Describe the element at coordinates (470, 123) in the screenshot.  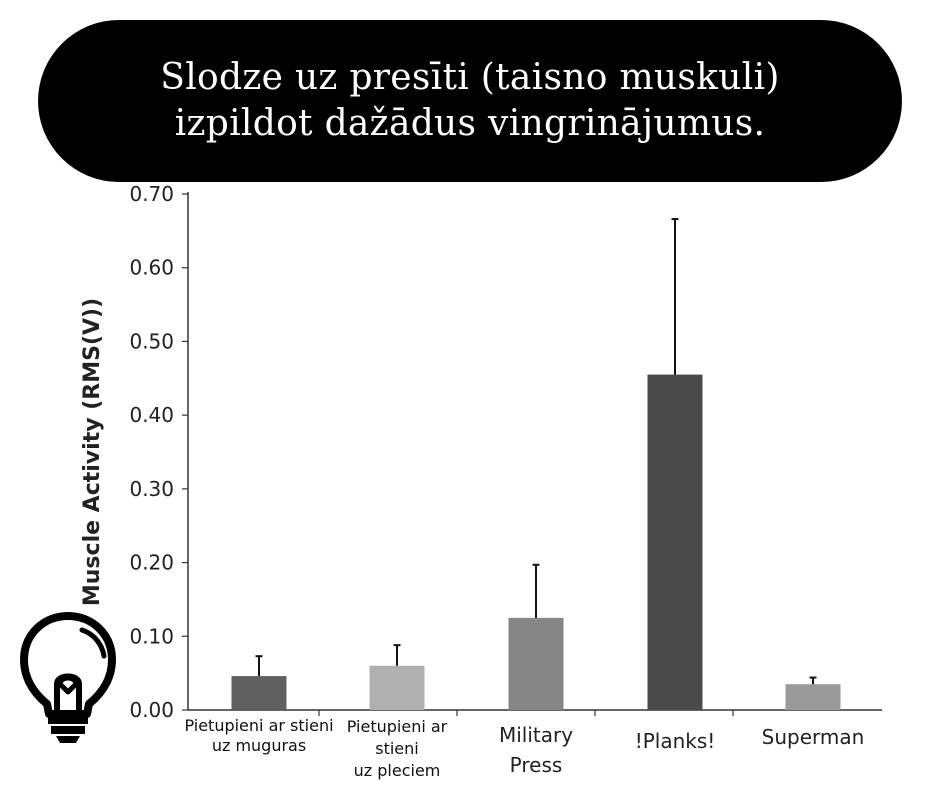
I see `chart-title-line-2: izpildot dažādus vingrinājumus.` at that location.